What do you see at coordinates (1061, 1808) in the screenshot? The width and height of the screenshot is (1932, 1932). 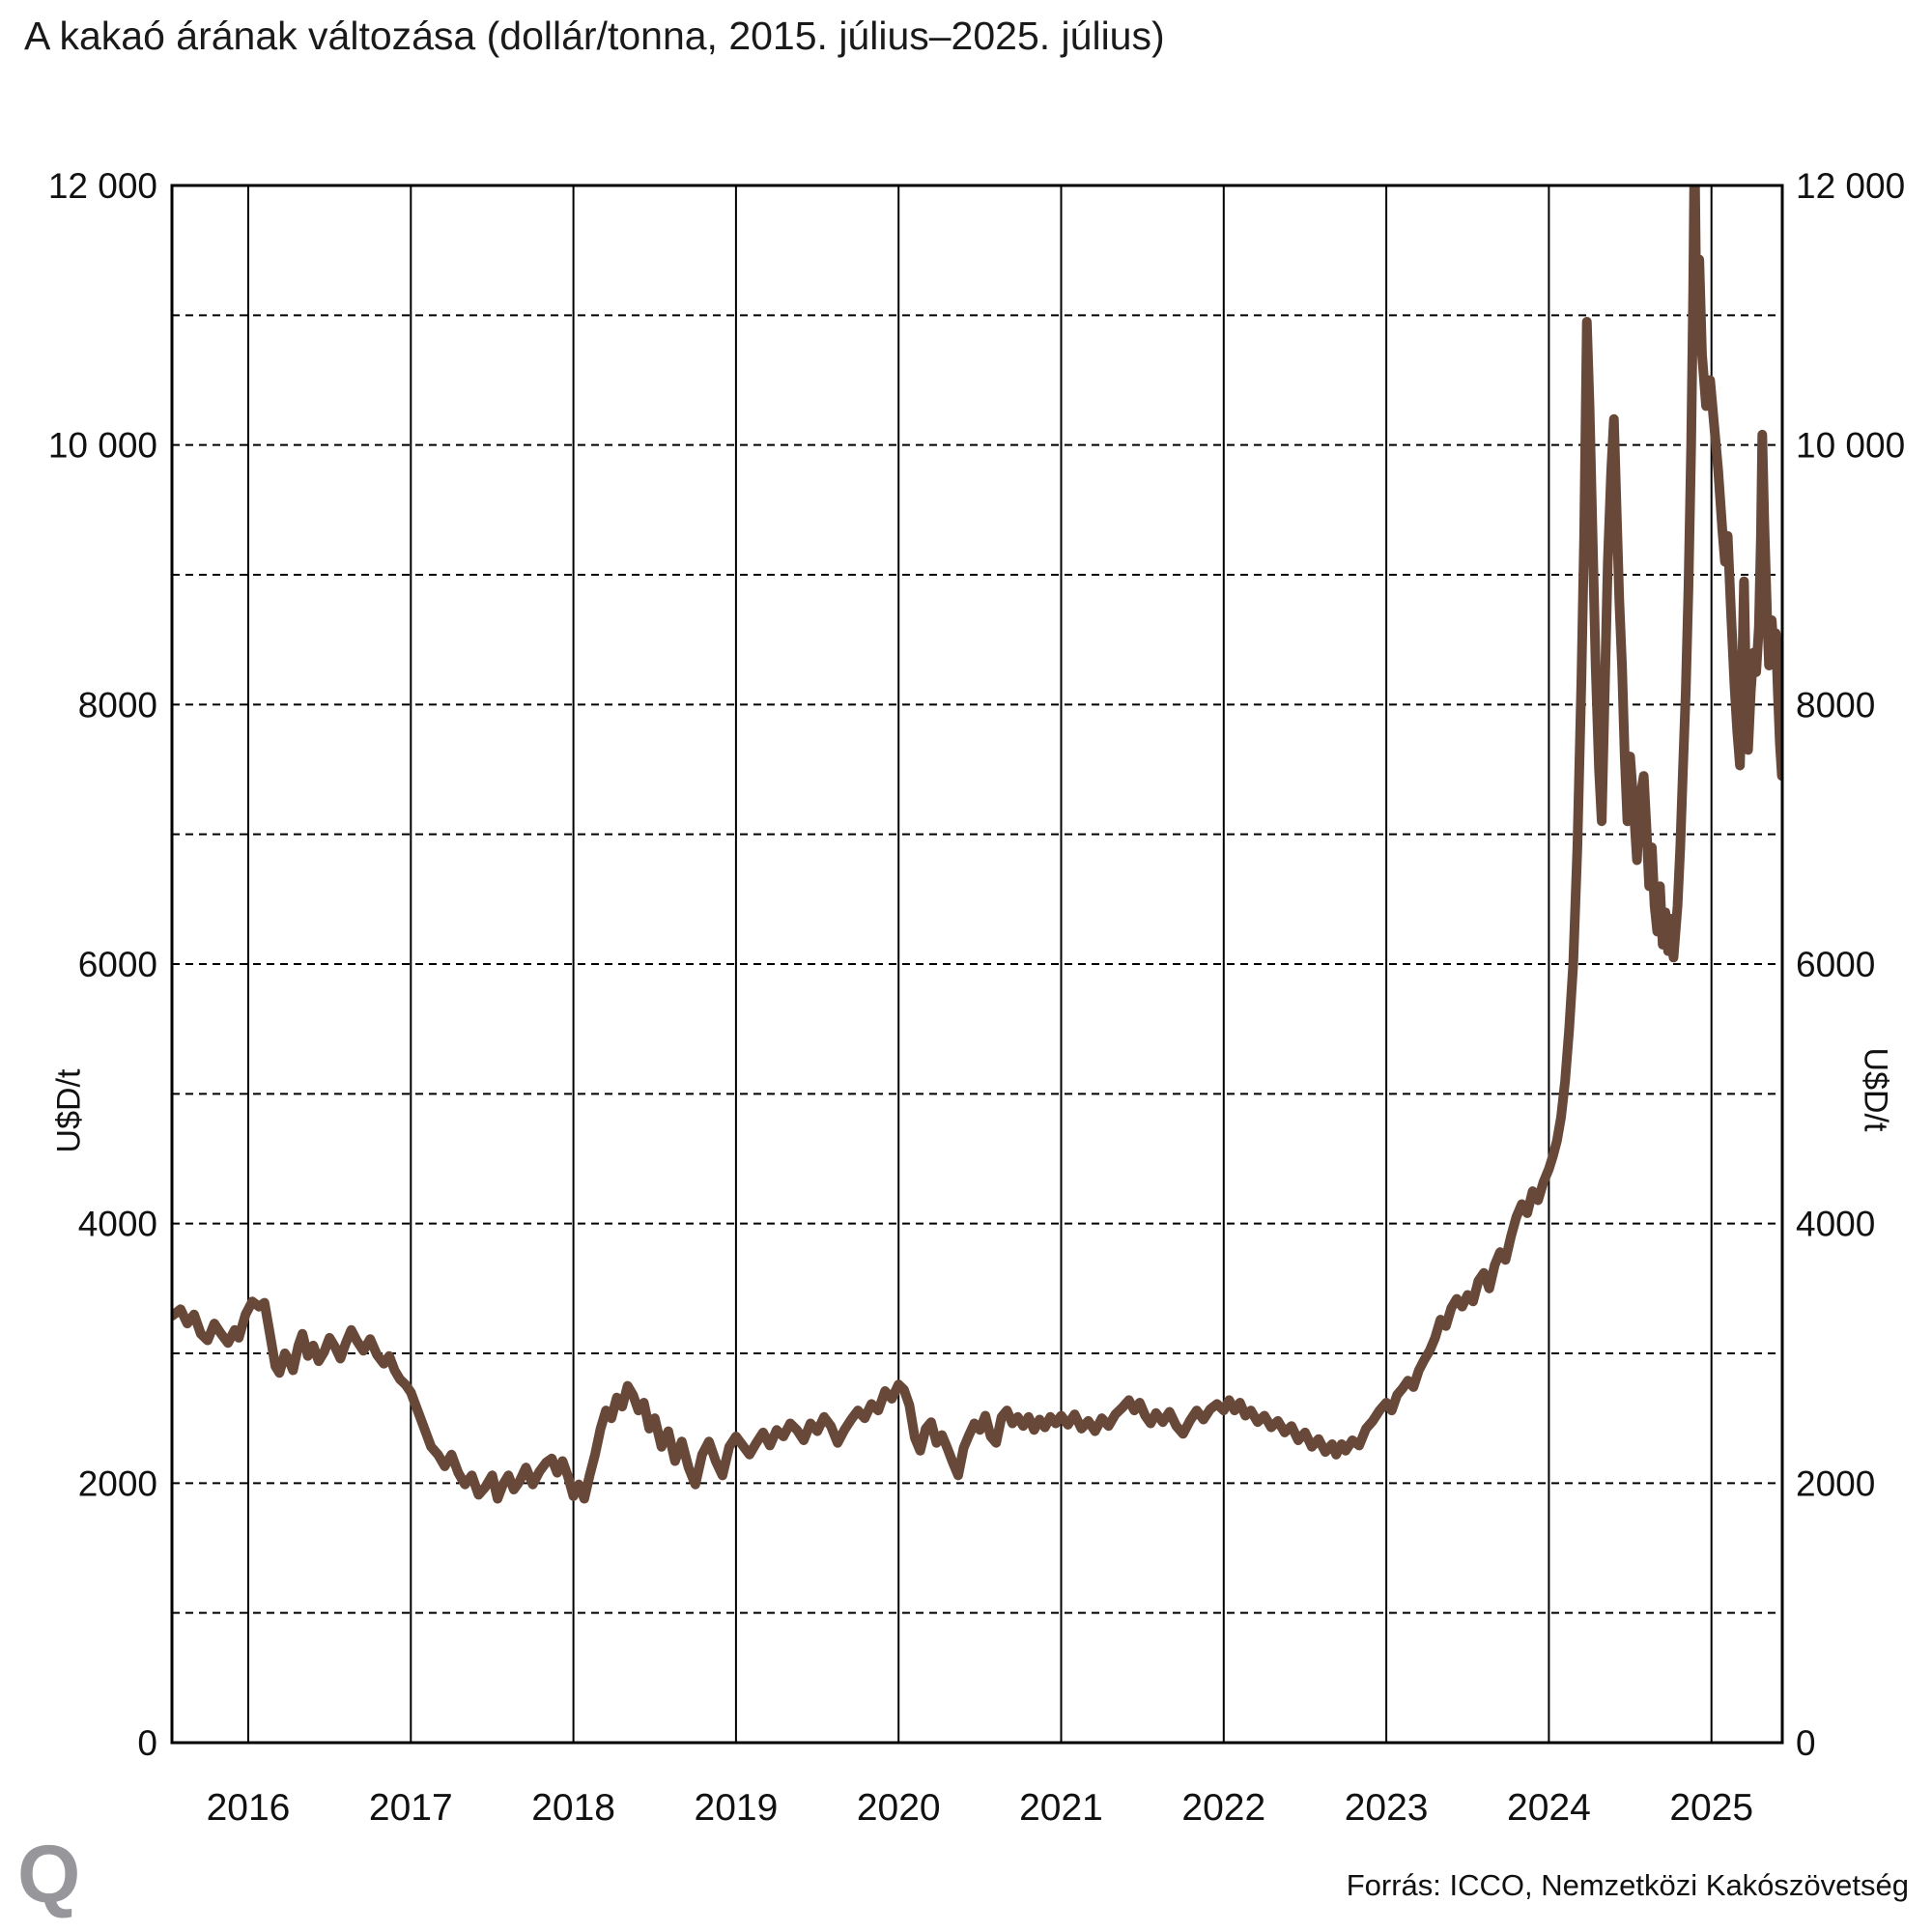 I see `x-tick-label-2021: 2021` at bounding box center [1061, 1808].